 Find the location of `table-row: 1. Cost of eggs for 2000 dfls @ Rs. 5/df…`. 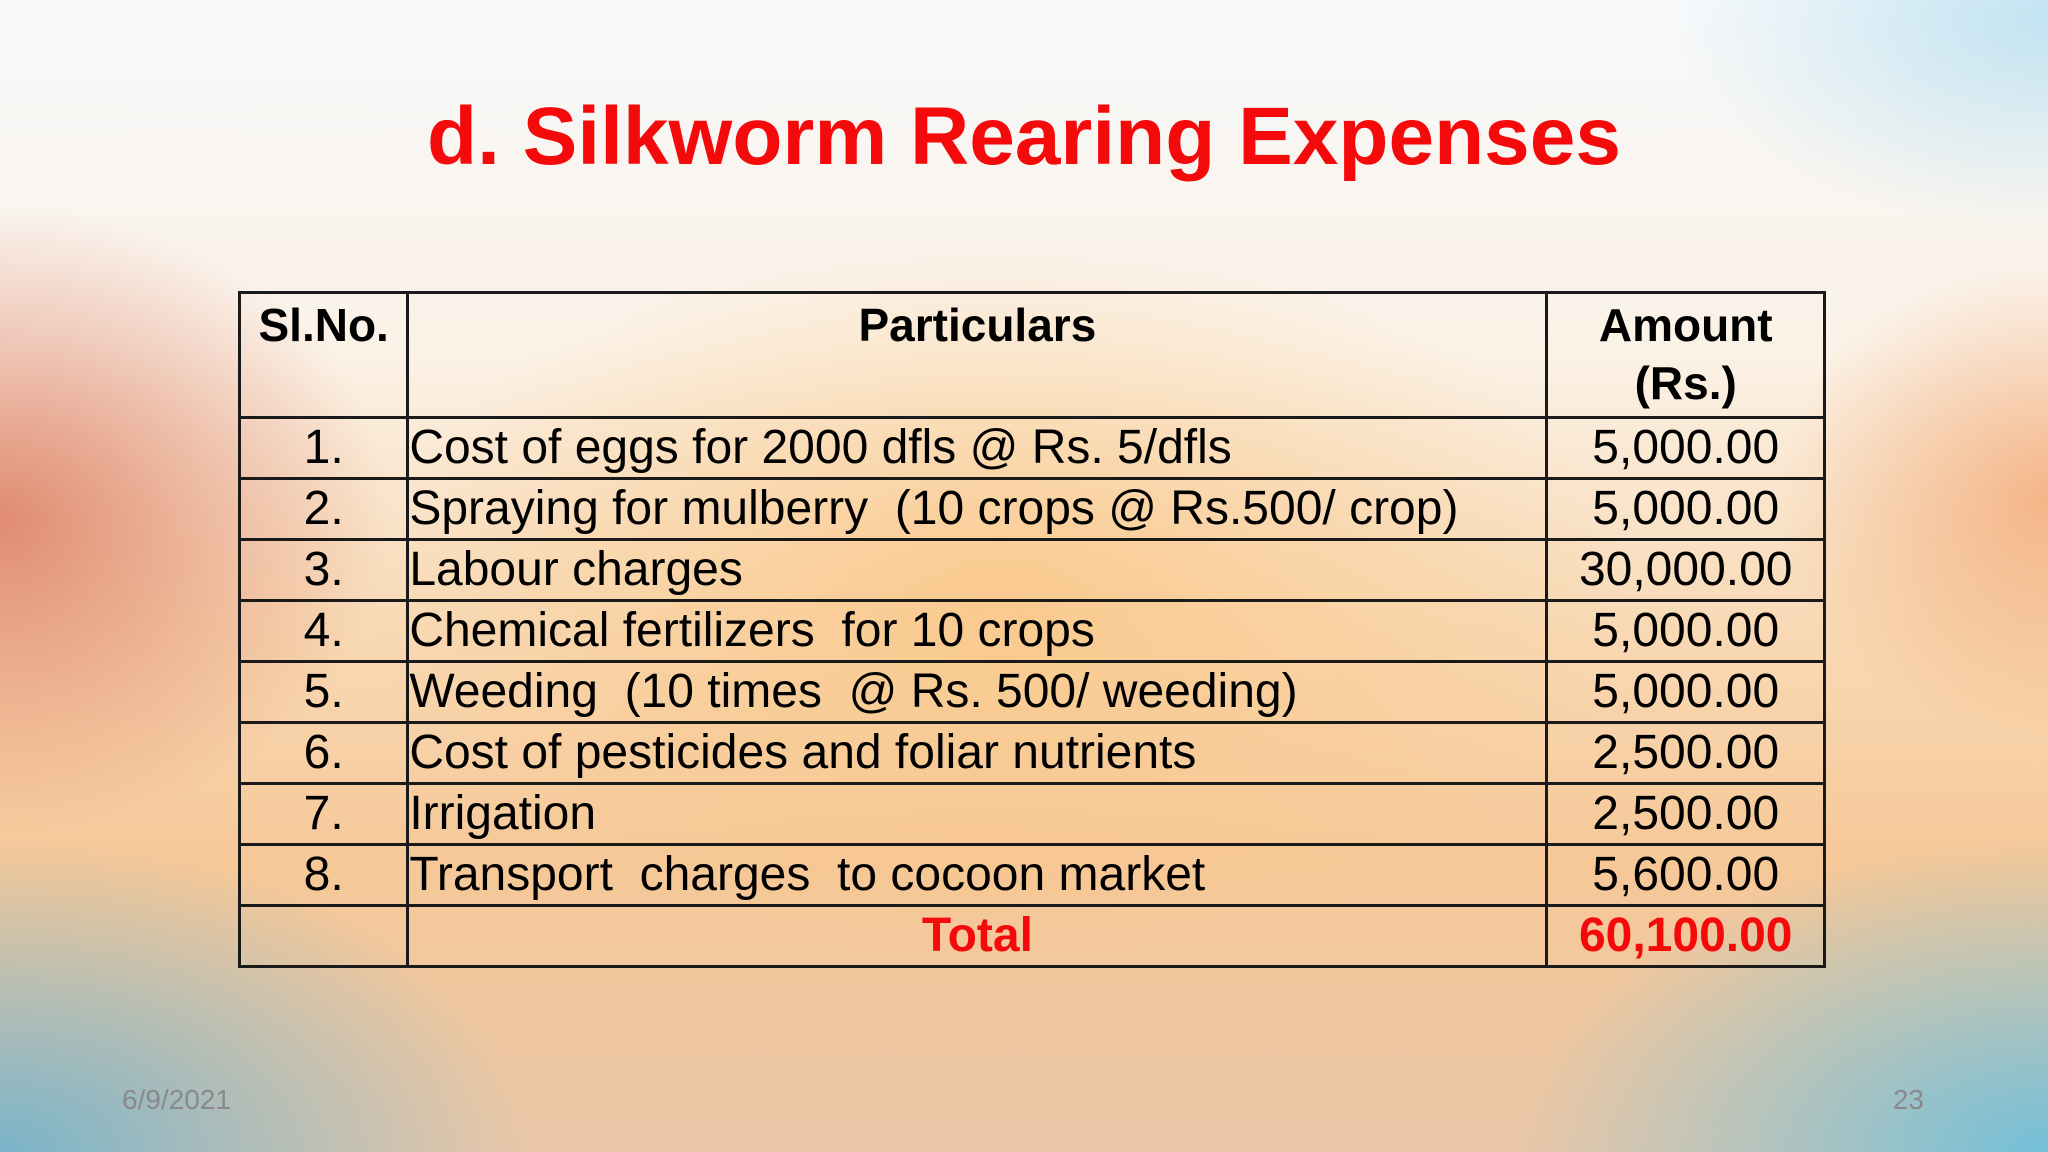

table-row: 1. Cost of eggs for 2000 dfls @ Rs. 5/df… is located at coordinates (1031, 448).